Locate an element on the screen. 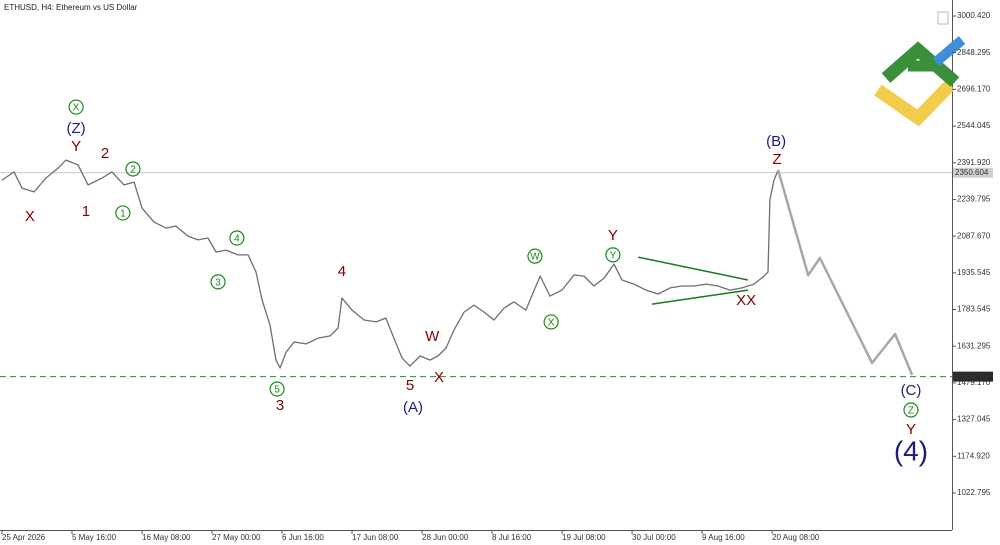 The height and width of the screenshot is (545, 1000). y-tick-label: 2848.295 is located at coordinates (974, 52).